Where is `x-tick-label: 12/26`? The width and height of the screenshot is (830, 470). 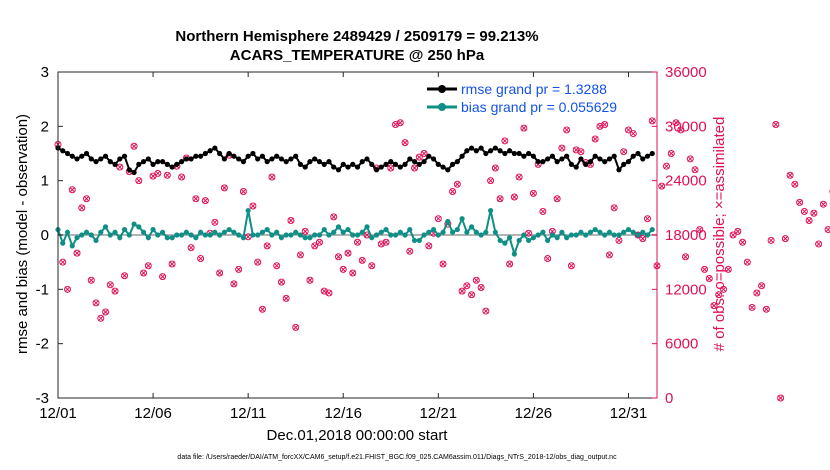 x-tick-label: 12/26 is located at coordinates (534, 413).